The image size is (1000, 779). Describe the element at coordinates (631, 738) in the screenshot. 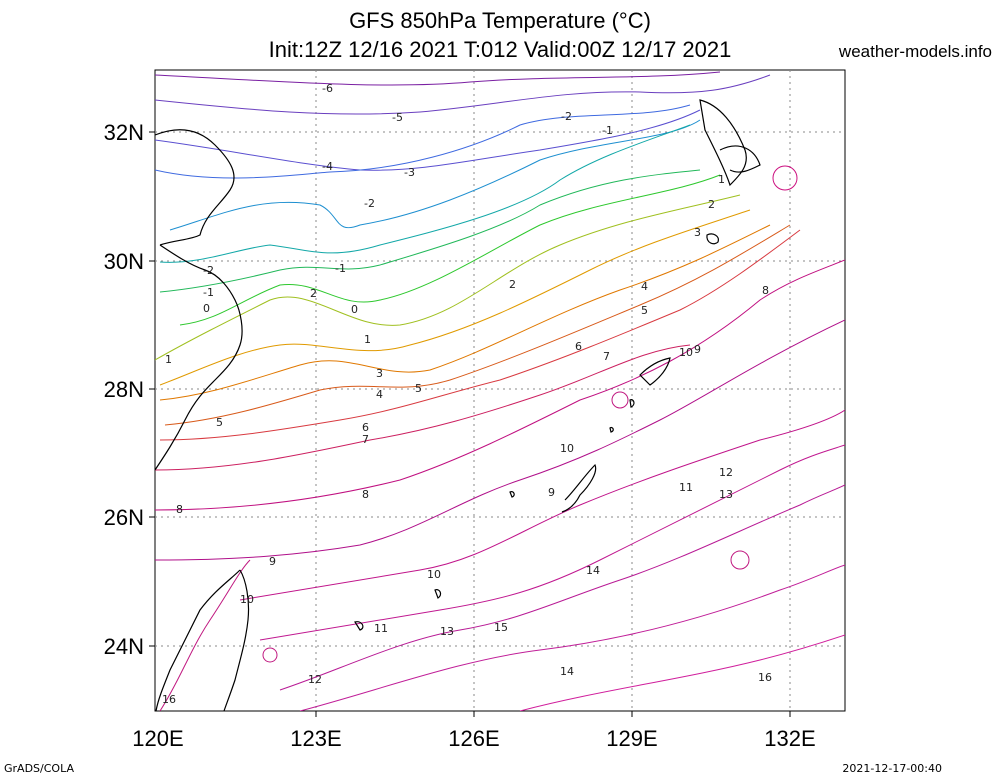

I see `lon-tick-label: 129E` at that location.